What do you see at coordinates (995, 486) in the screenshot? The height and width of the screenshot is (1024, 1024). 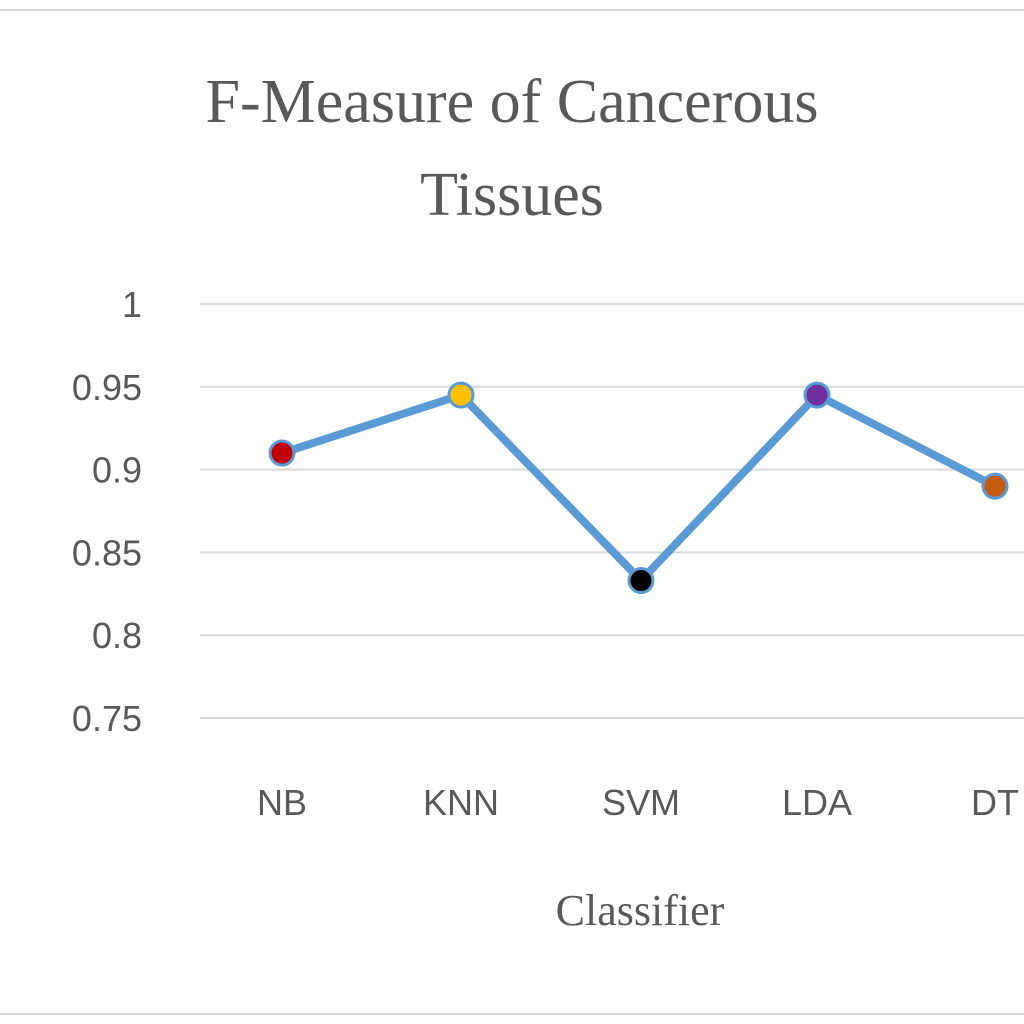 I see `data-point-dt` at bounding box center [995, 486].